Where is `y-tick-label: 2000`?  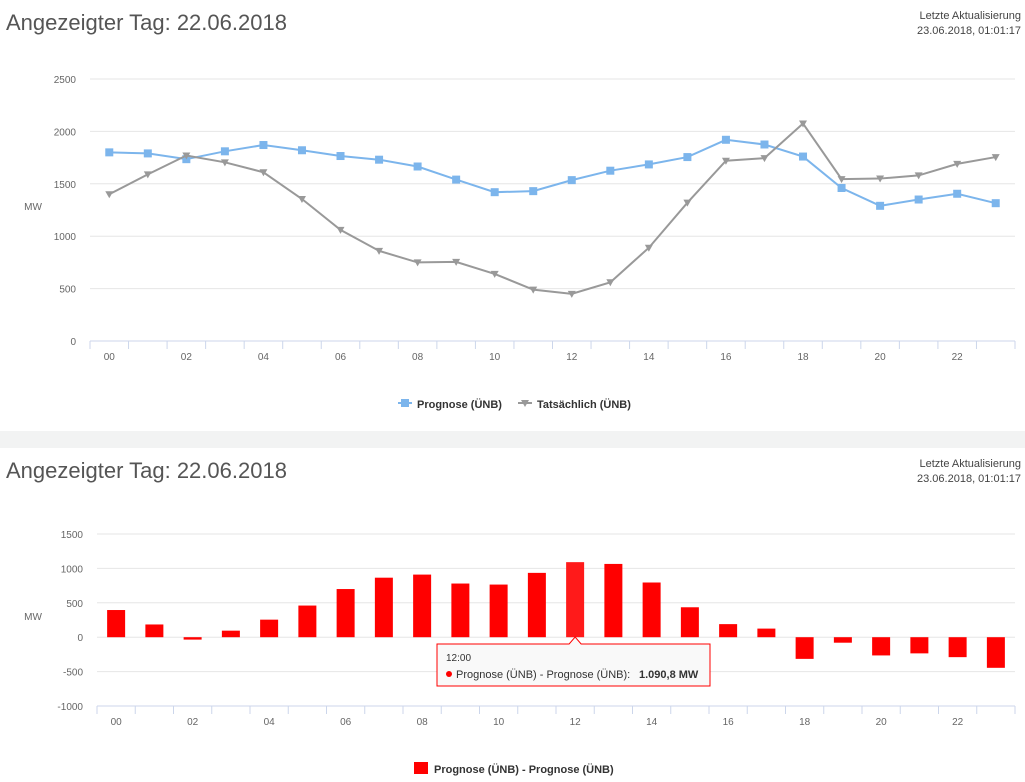
y-tick-label: 2000 is located at coordinates (65, 132).